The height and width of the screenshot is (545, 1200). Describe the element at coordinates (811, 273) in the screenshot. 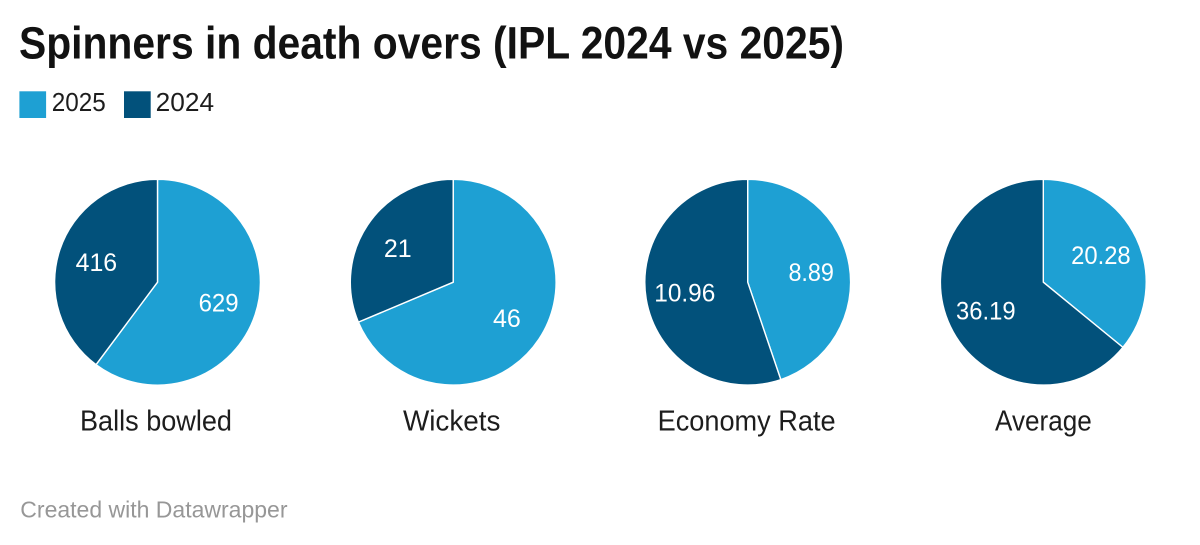

I see `svg-text: 8.89` at that location.